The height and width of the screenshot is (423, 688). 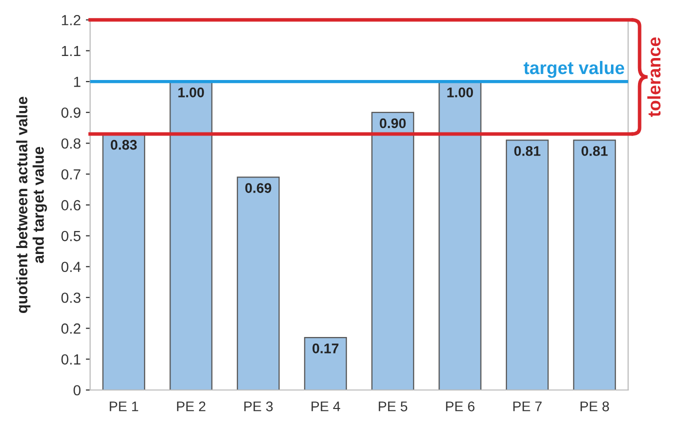 What do you see at coordinates (70, 143) in the screenshot?
I see `y-tick-label: 0.8` at bounding box center [70, 143].